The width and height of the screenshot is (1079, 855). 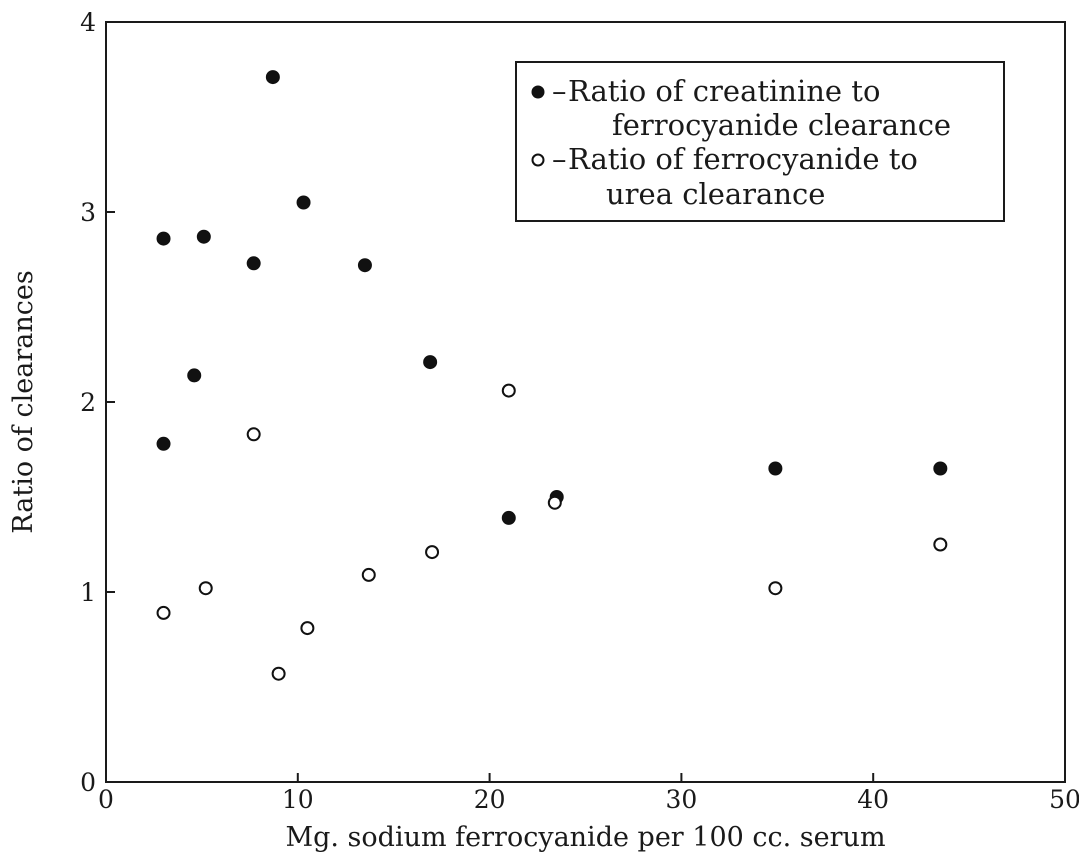 I want to click on x-tick-label: 30, so click(x=681, y=799).